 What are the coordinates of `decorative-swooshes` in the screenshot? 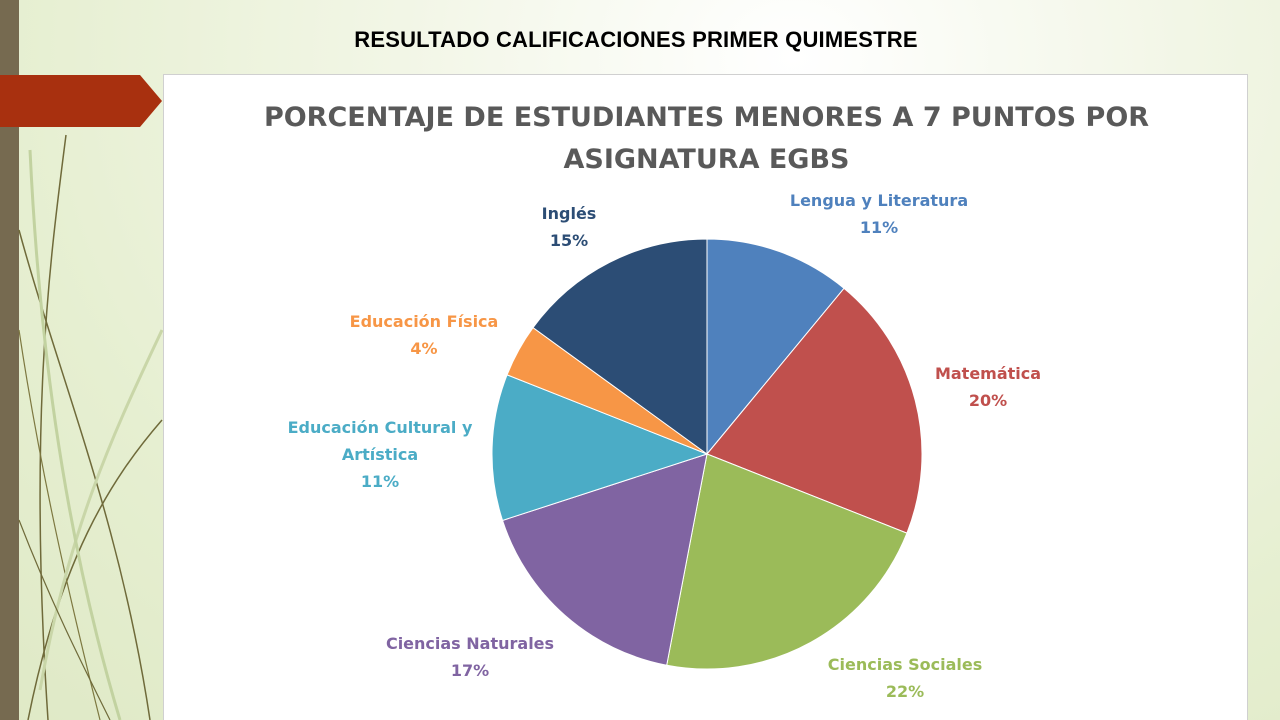 It's located at (91, 427).